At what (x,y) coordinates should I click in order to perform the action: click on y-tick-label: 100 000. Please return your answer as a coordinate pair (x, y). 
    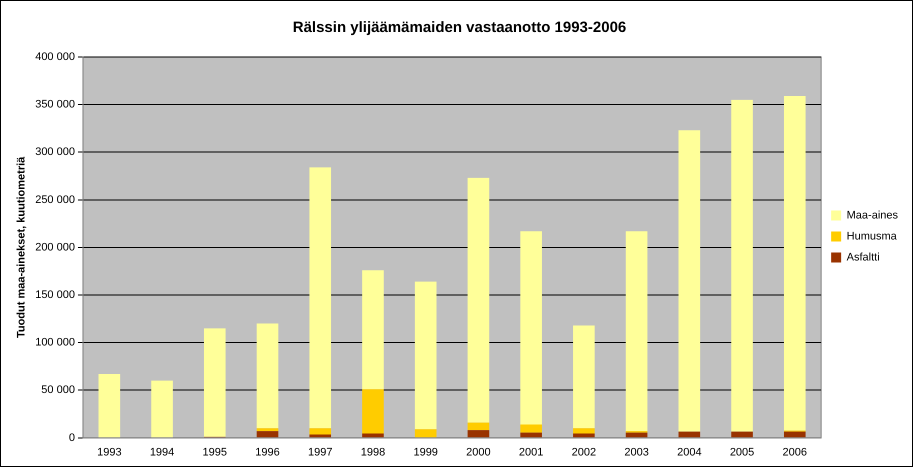
    Looking at the image, I should click on (55, 342).